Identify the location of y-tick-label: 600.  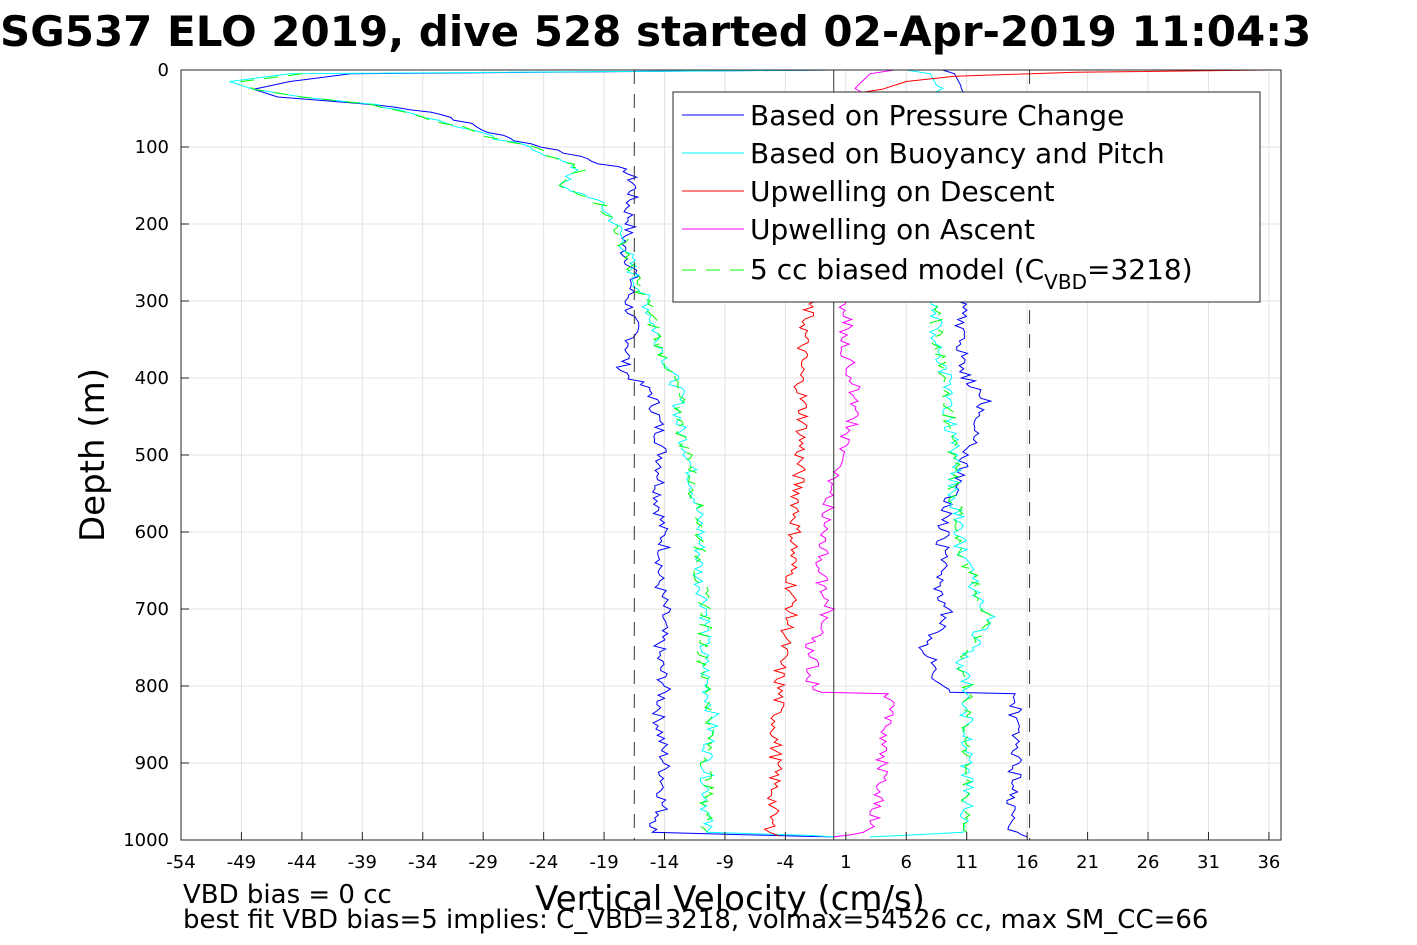
(152, 532).